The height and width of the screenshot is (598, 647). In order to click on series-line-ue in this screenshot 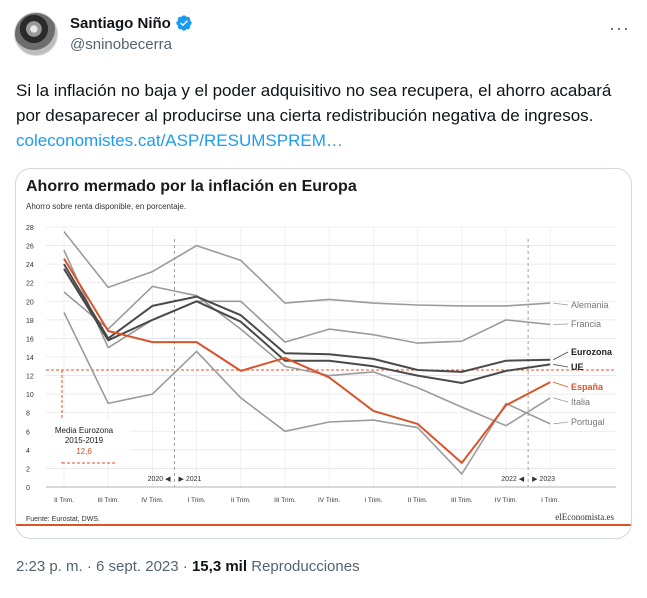, I will do `click(307, 326)`.